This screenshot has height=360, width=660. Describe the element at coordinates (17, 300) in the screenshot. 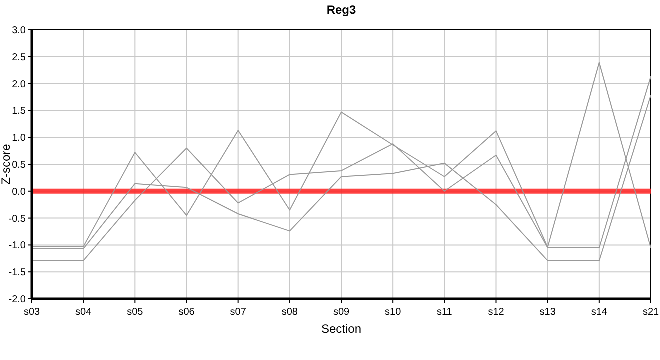

I see `y-tick-label: -2.0` at that location.